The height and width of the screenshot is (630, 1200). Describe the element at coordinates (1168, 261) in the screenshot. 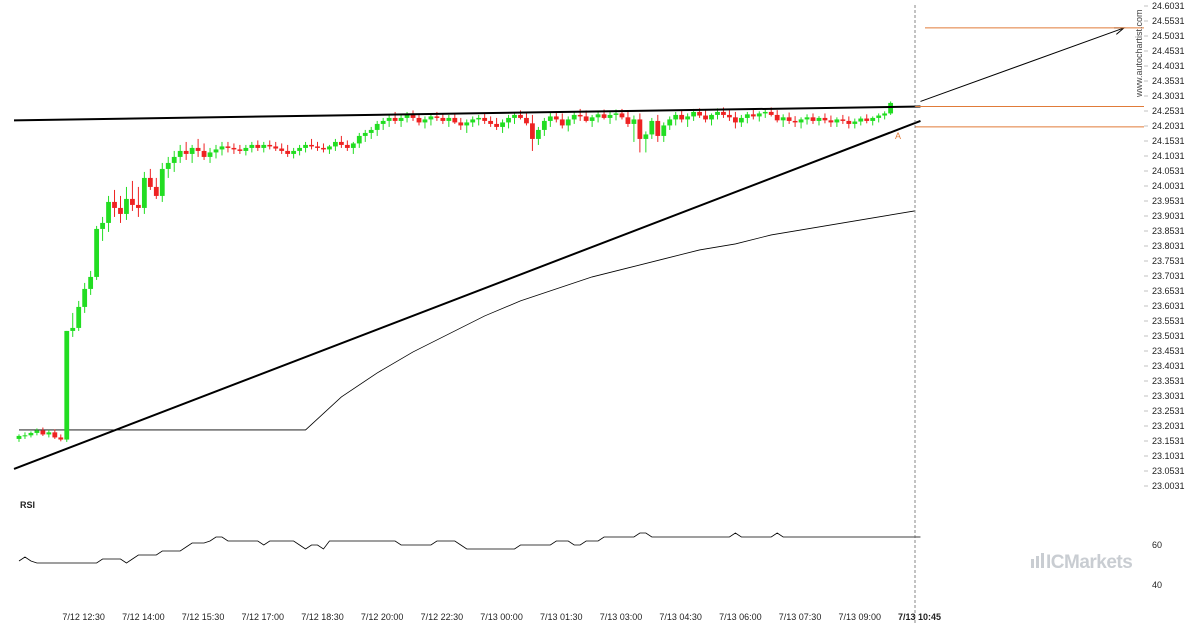

I see `price-tick-label: 23.7531` at that location.